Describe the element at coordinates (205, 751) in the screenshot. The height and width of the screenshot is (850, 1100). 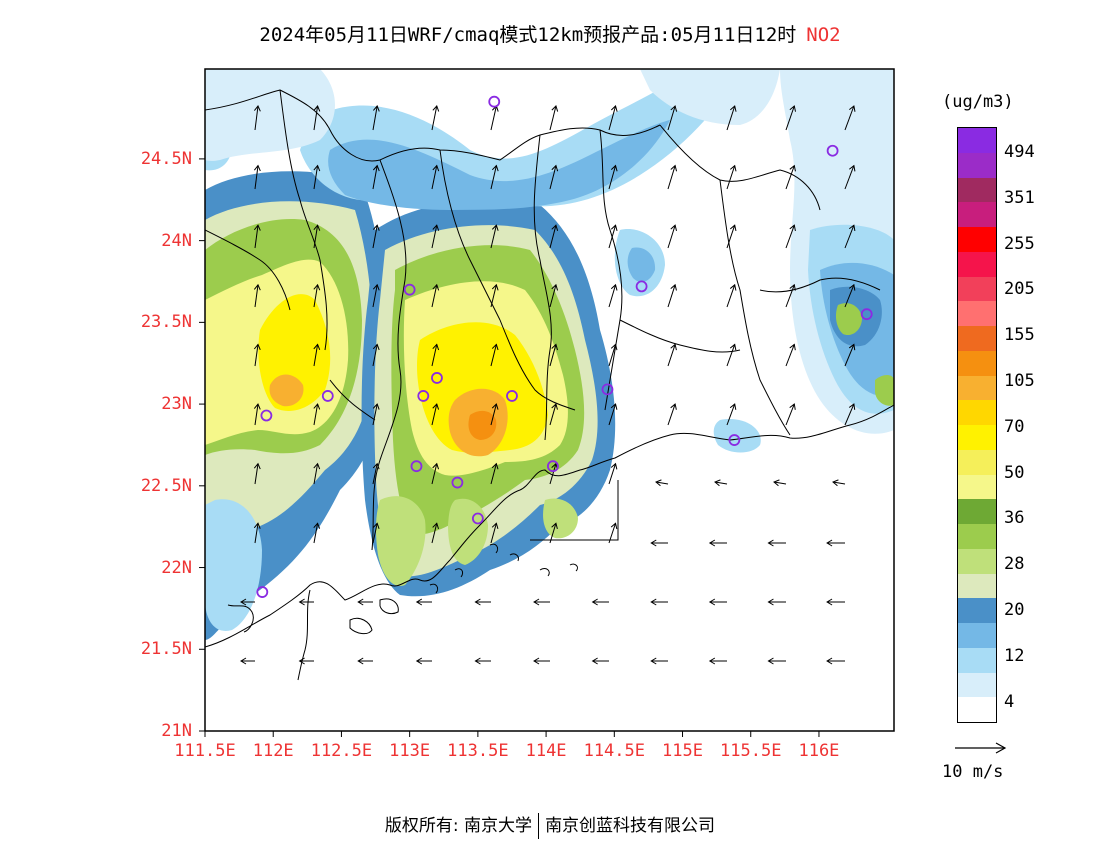
I see `lon-tick-label: 111.5E` at that location.